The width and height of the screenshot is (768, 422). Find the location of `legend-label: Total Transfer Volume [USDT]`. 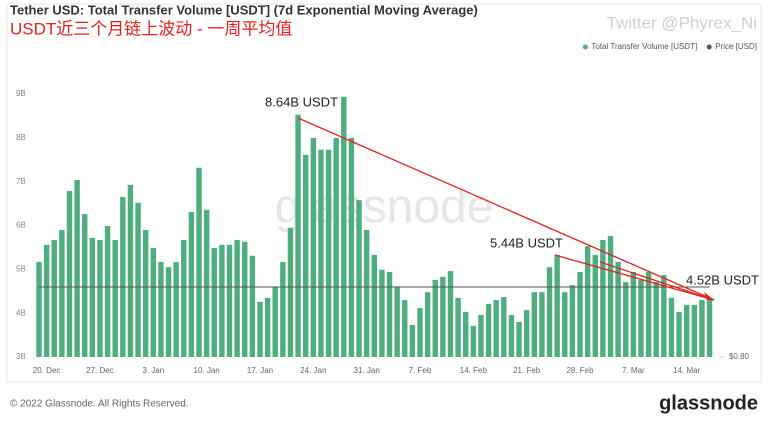

legend-label: Total Transfer Volume [USDT] is located at coordinates (644, 46).